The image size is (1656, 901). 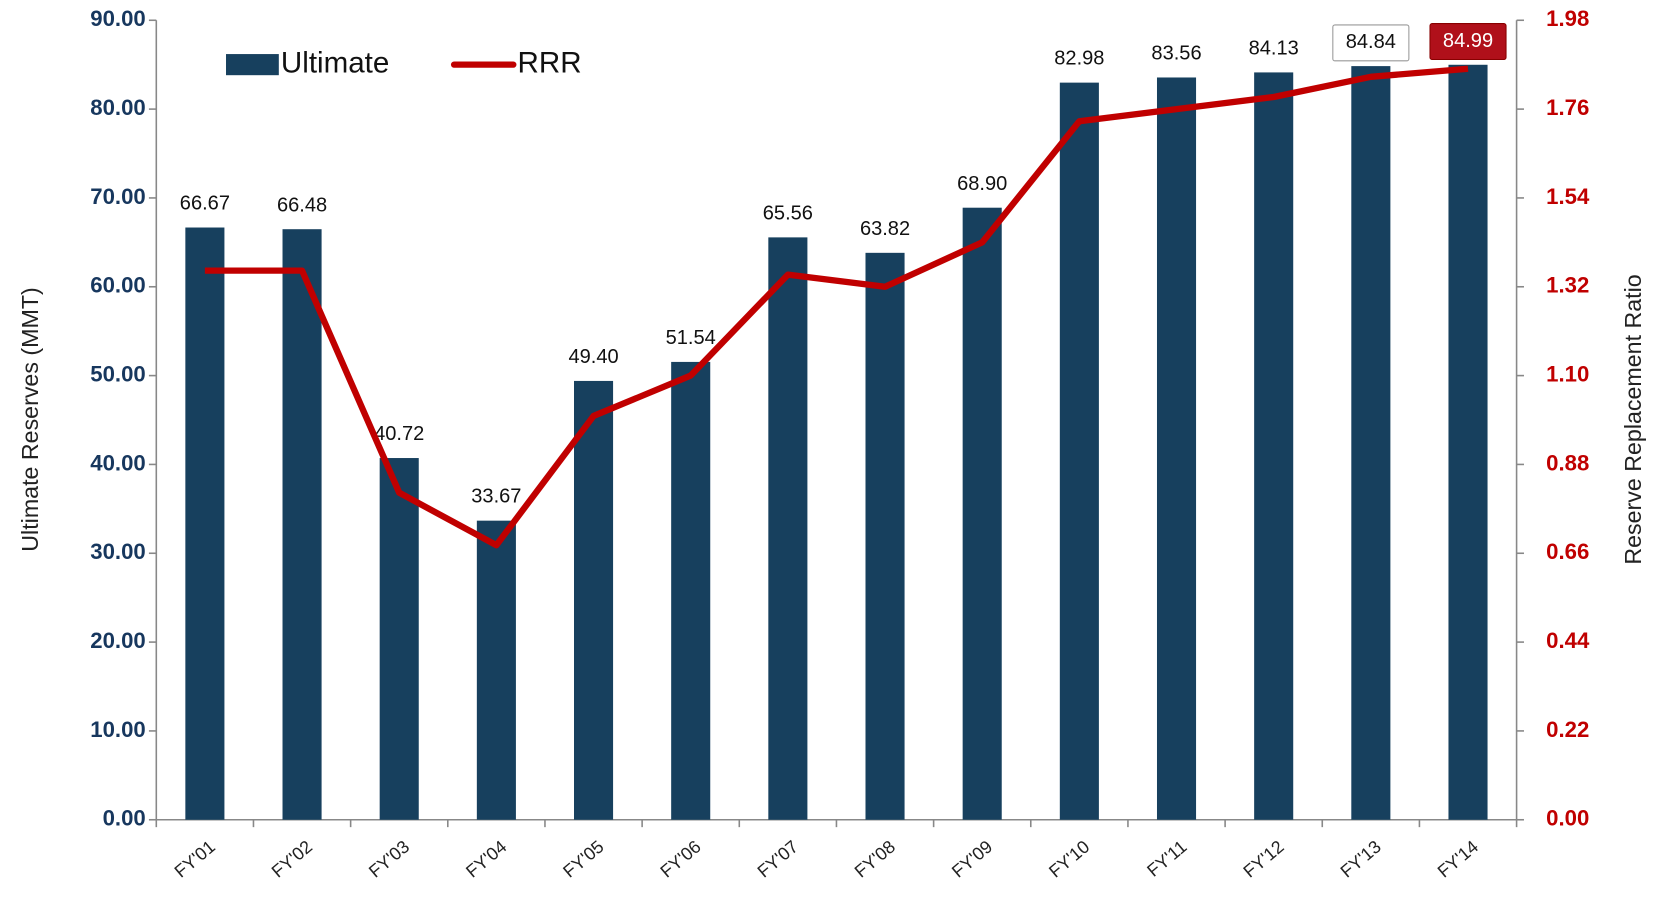 I want to click on data-label: 84.13, so click(x=1274, y=48).